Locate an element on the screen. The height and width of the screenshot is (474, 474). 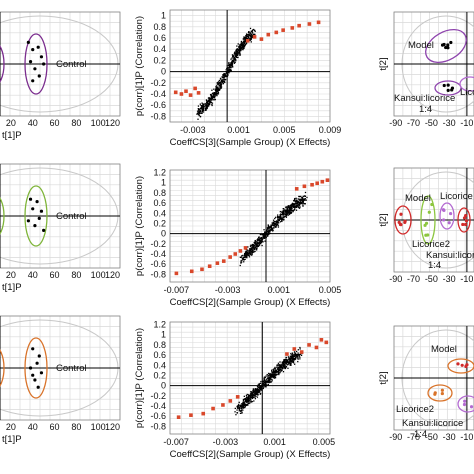
x-tick-label: -30 is located at coordinates (449, 437).